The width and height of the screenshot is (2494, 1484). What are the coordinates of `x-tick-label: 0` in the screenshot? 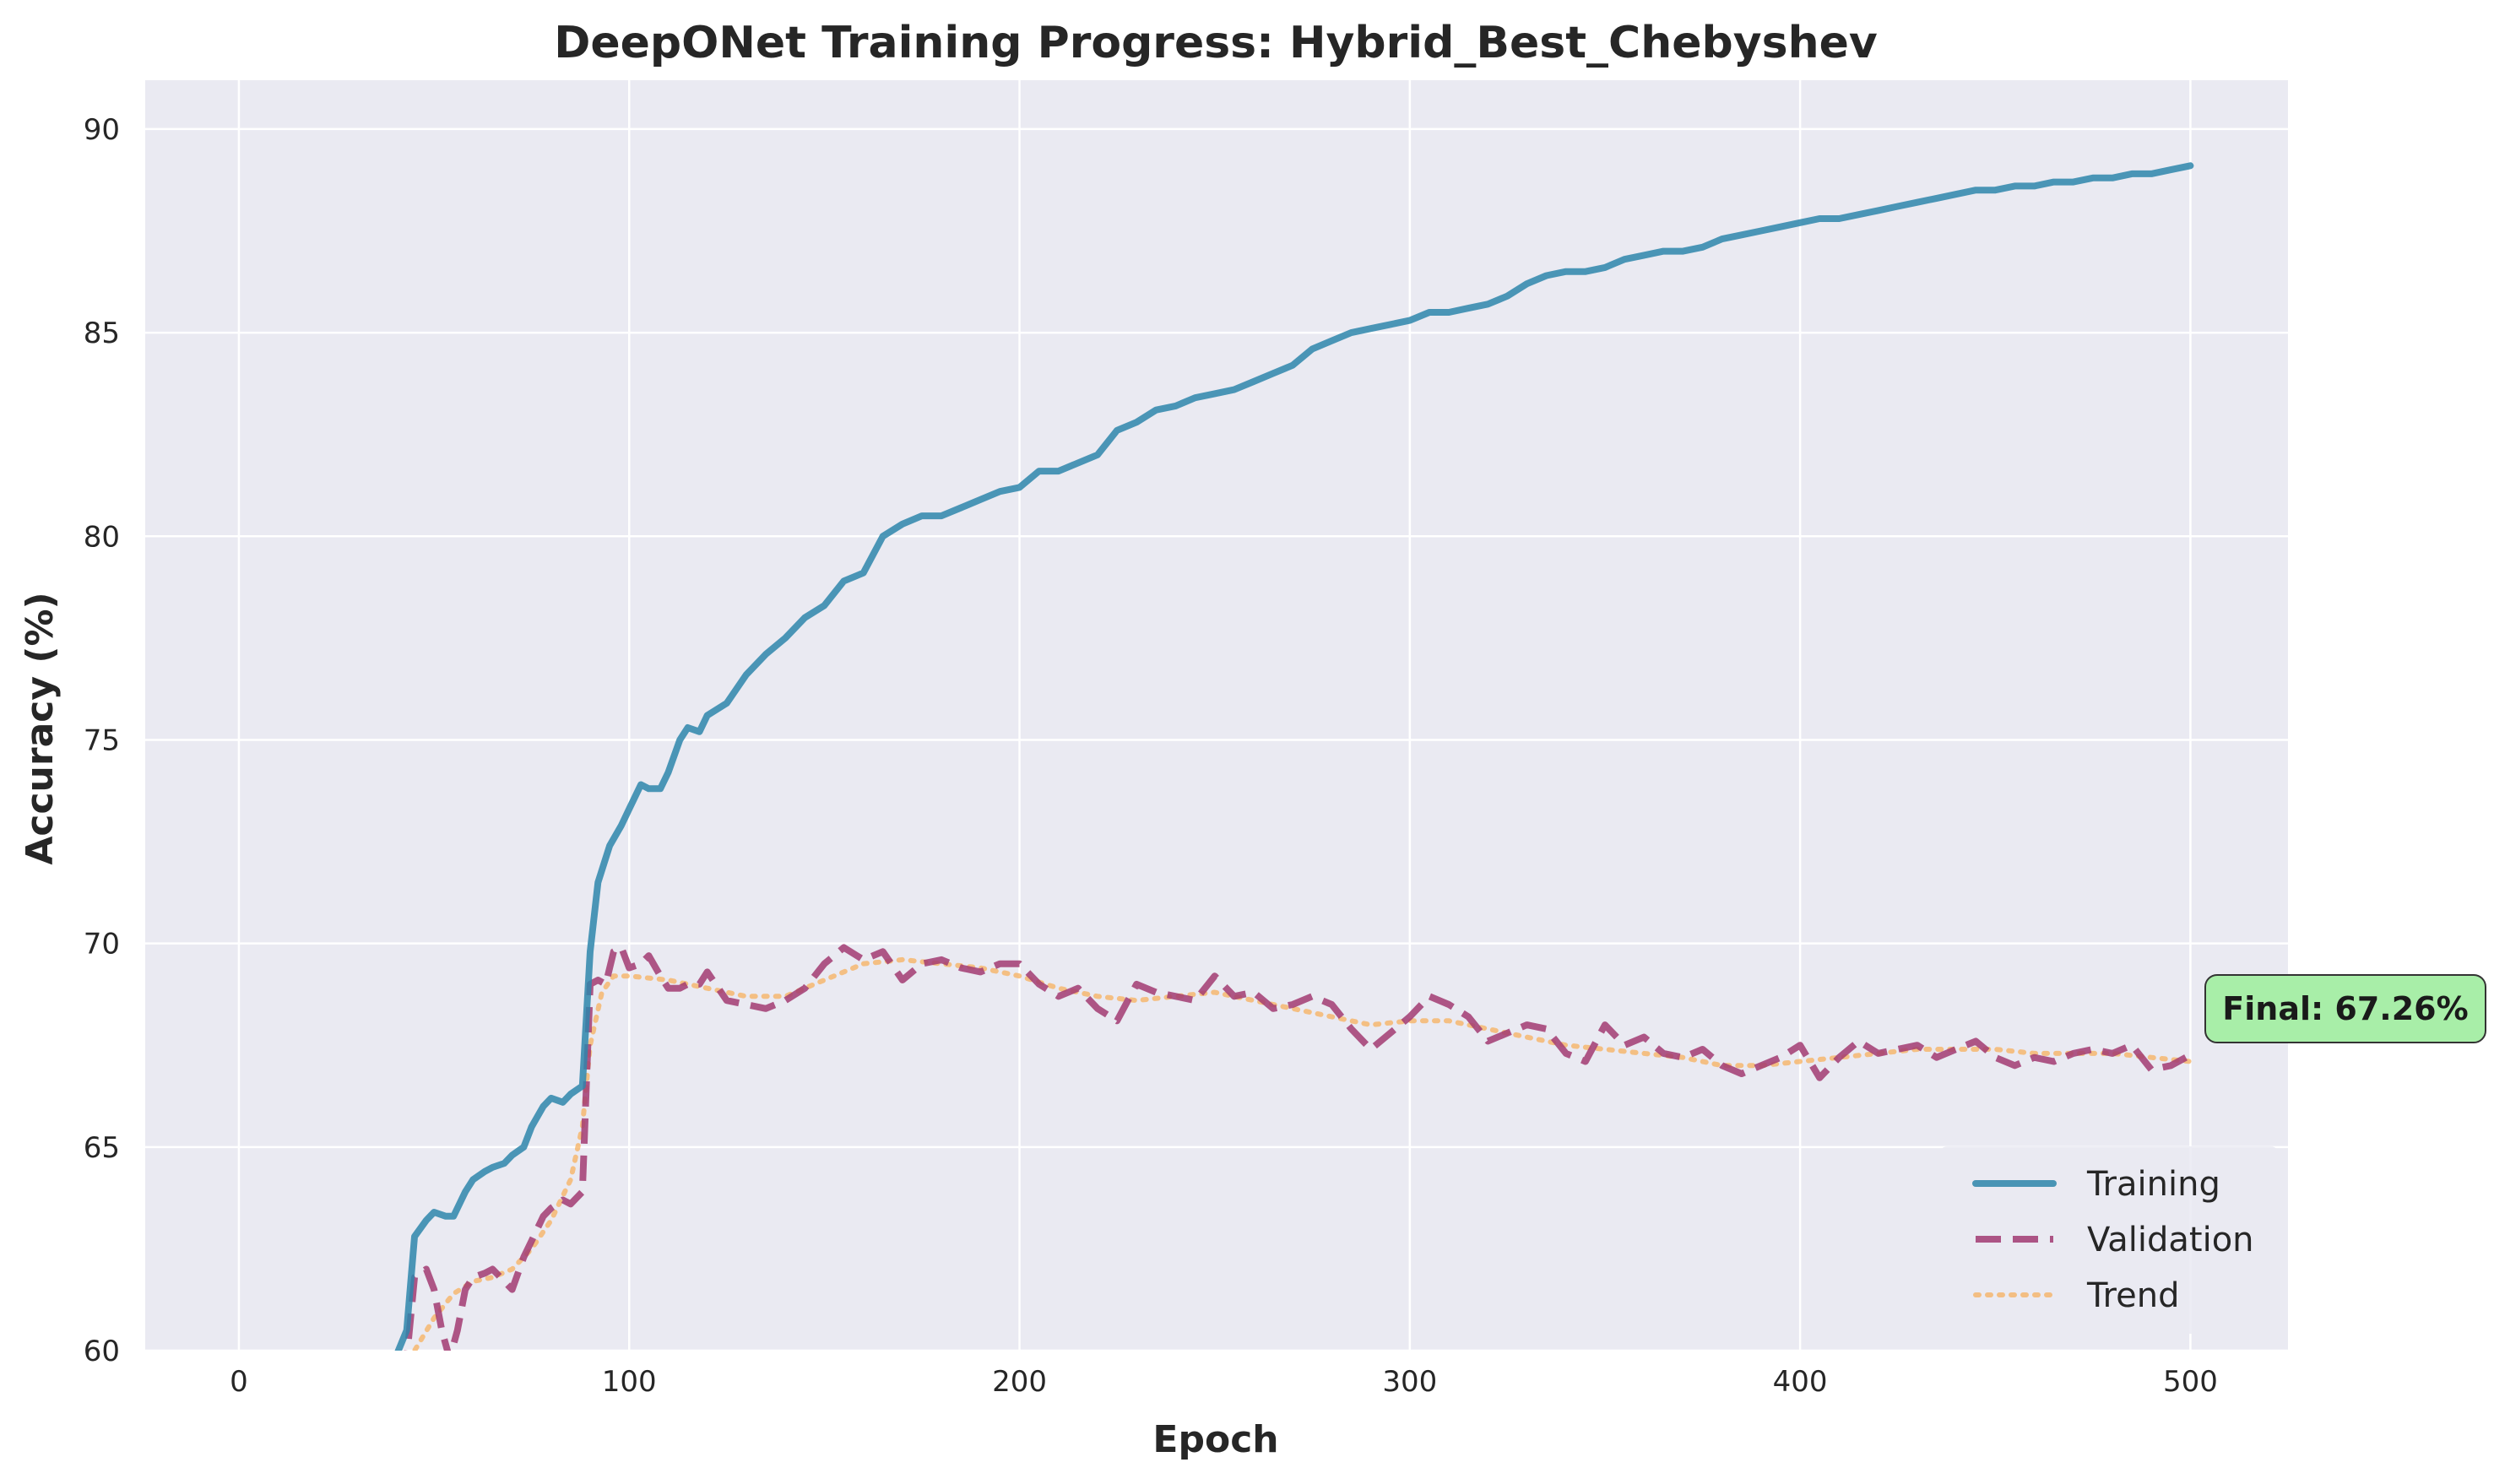 It's located at (239, 1382).